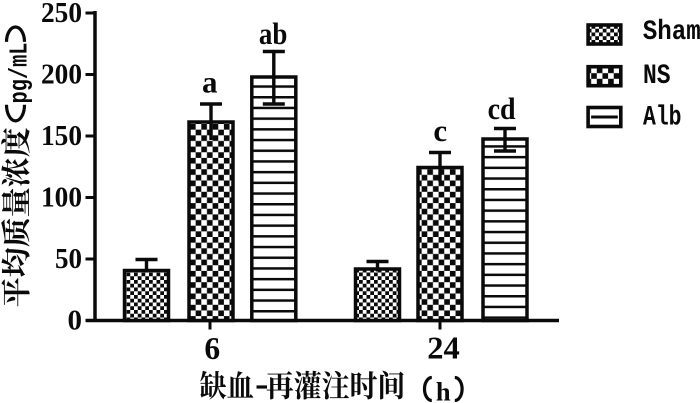 This screenshot has height=403, width=700. Describe the element at coordinates (671, 32) in the screenshot. I see `svg-text: Sham` at that location.